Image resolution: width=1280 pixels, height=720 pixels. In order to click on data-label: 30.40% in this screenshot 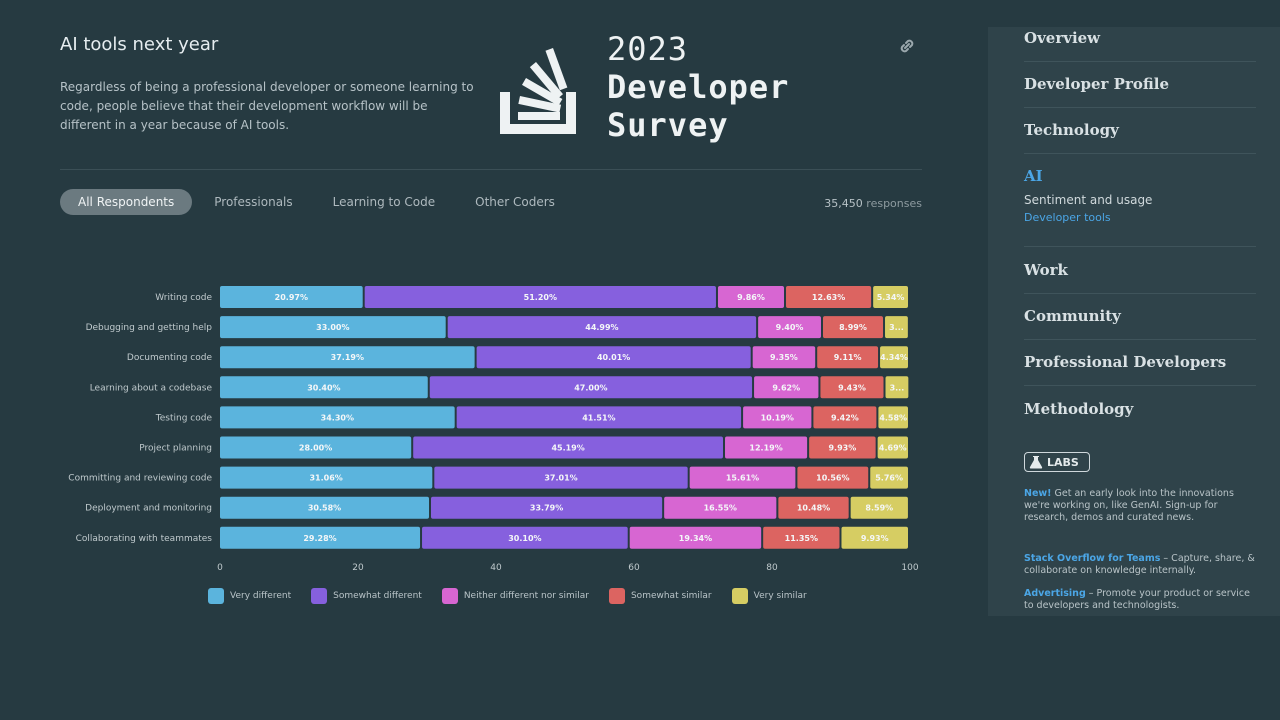, I will do `click(323, 387)`.